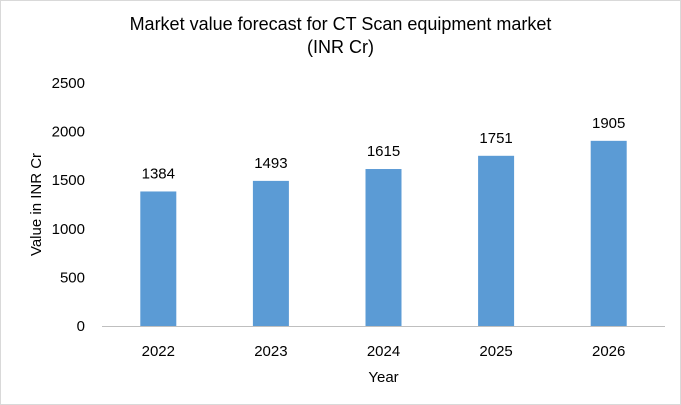 This screenshot has height=405, width=681. What do you see at coordinates (81, 326) in the screenshot?
I see `y-tick-label: 0` at bounding box center [81, 326].